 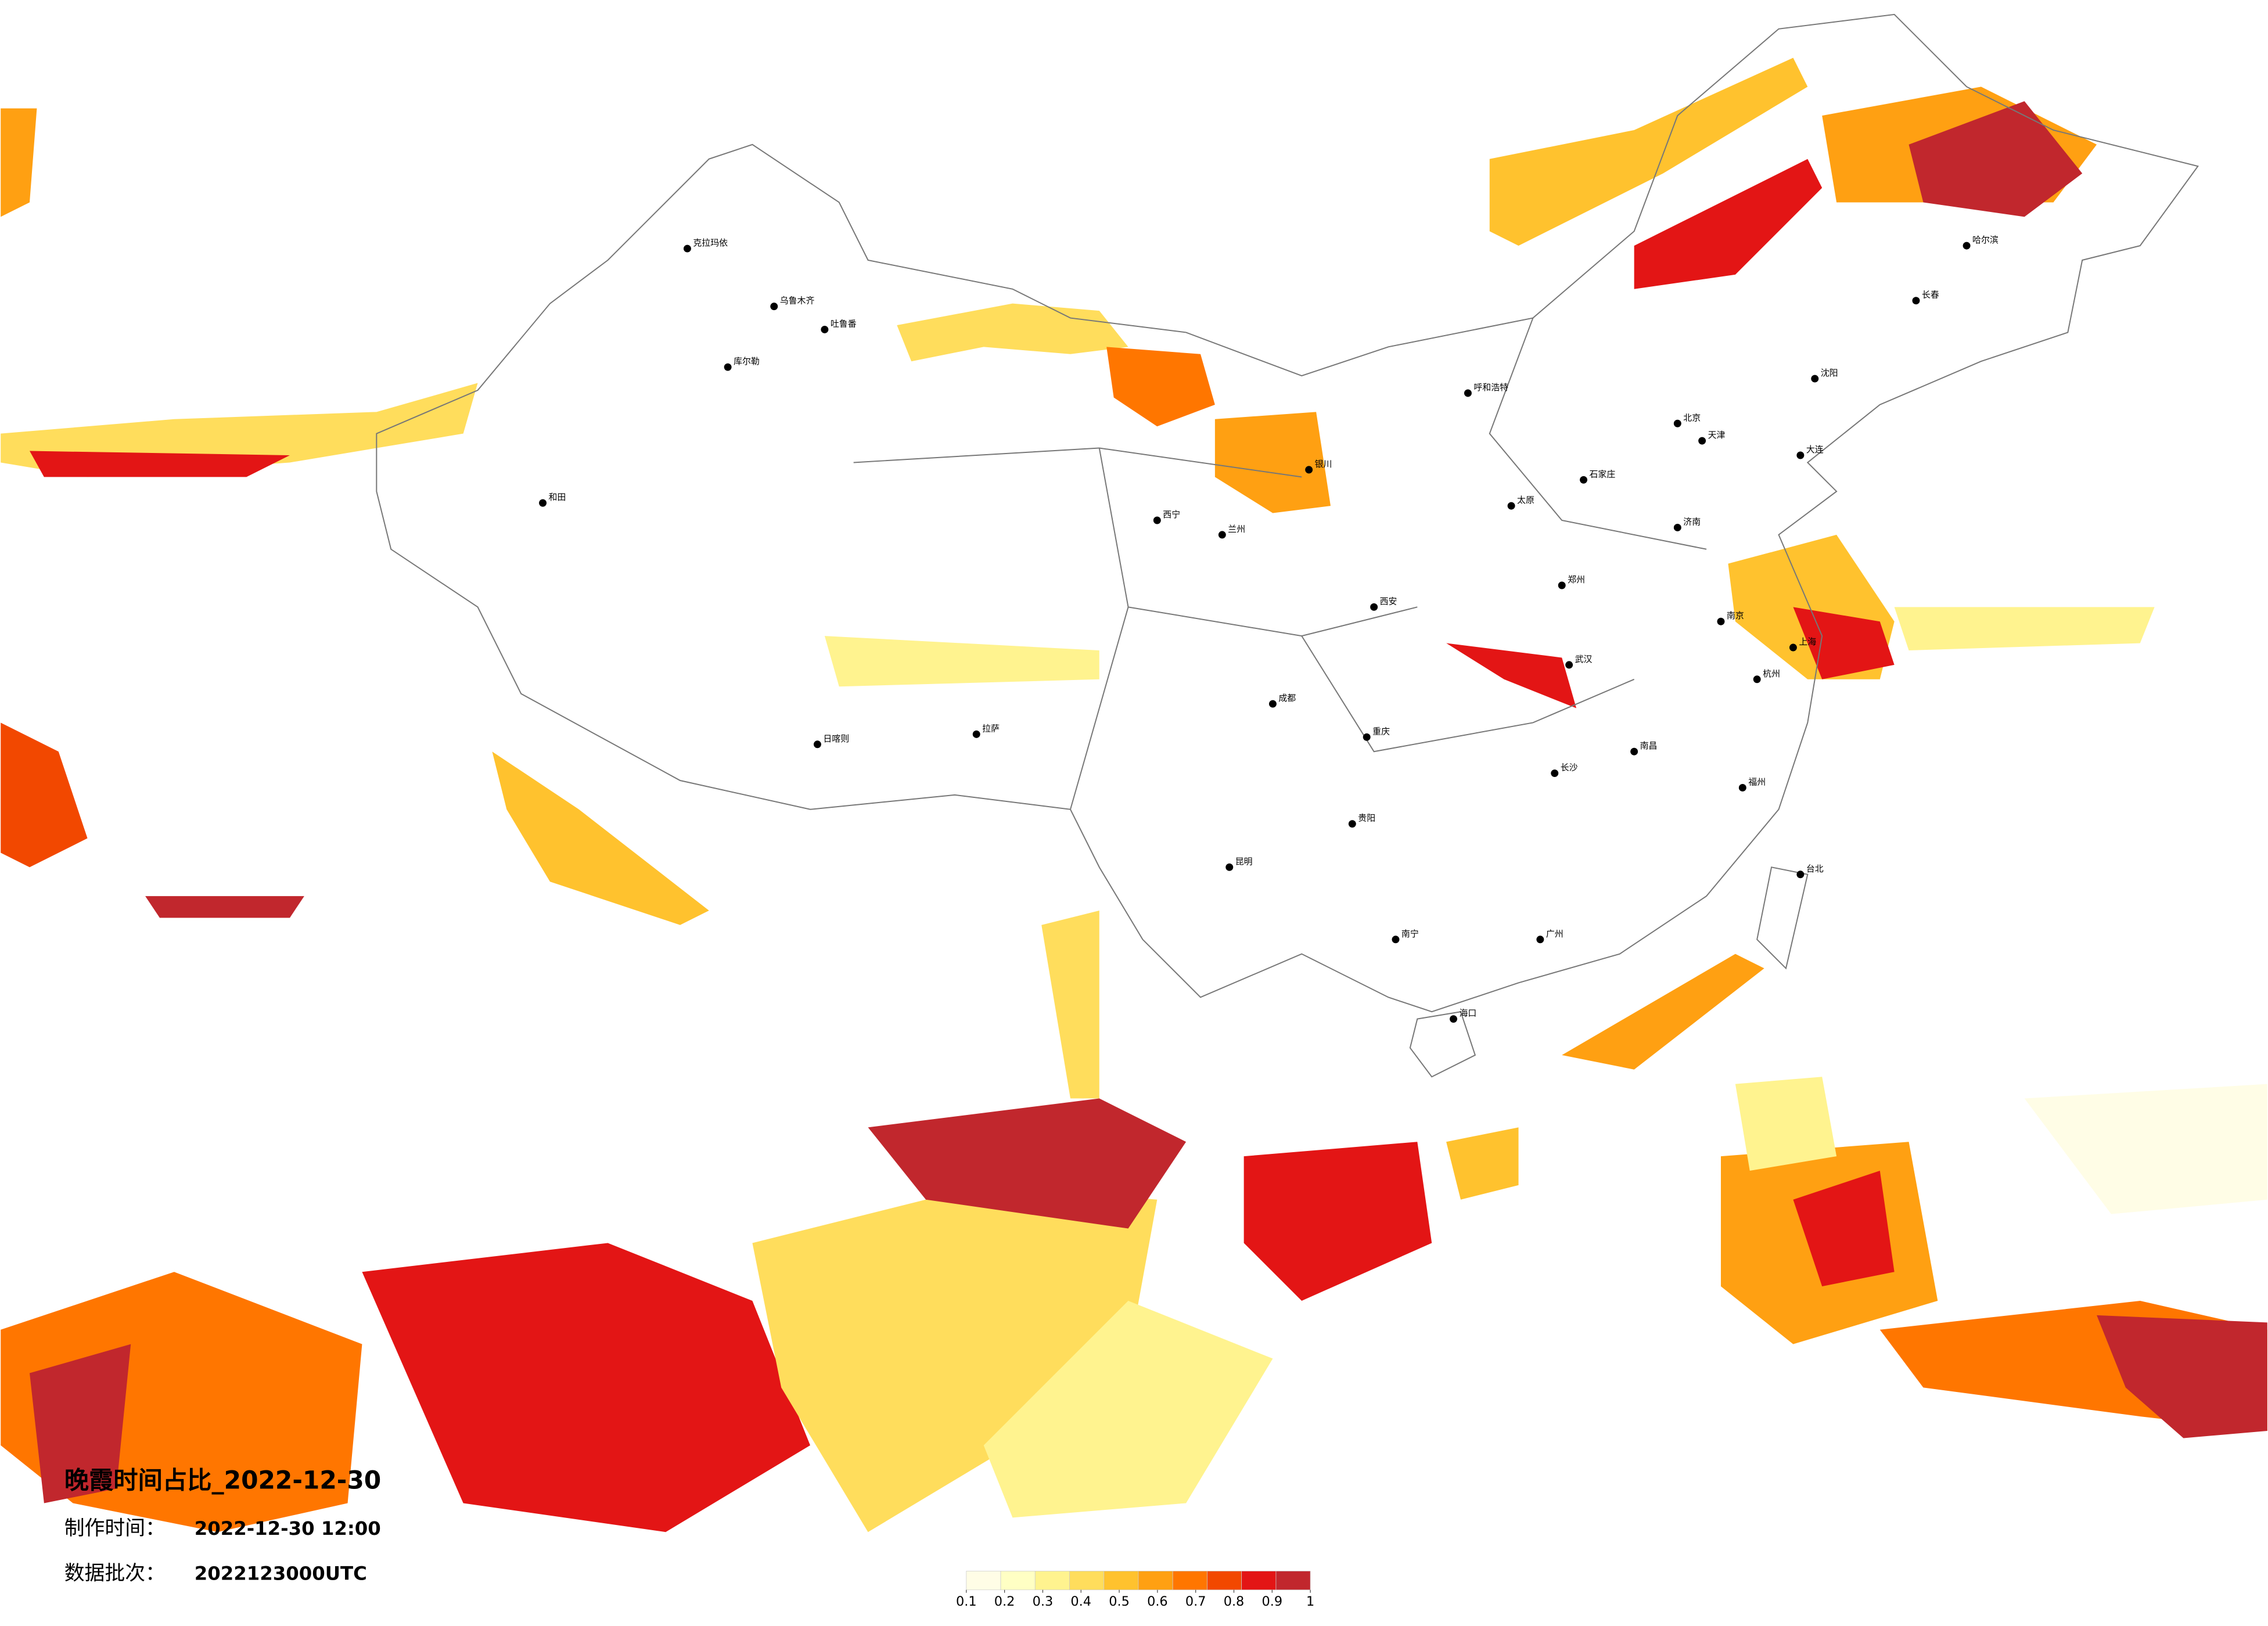 What do you see at coordinates (1490, 387) in the screenshot?
I see `city-label: 呼和浩特` at bounding box center [1490, 387].